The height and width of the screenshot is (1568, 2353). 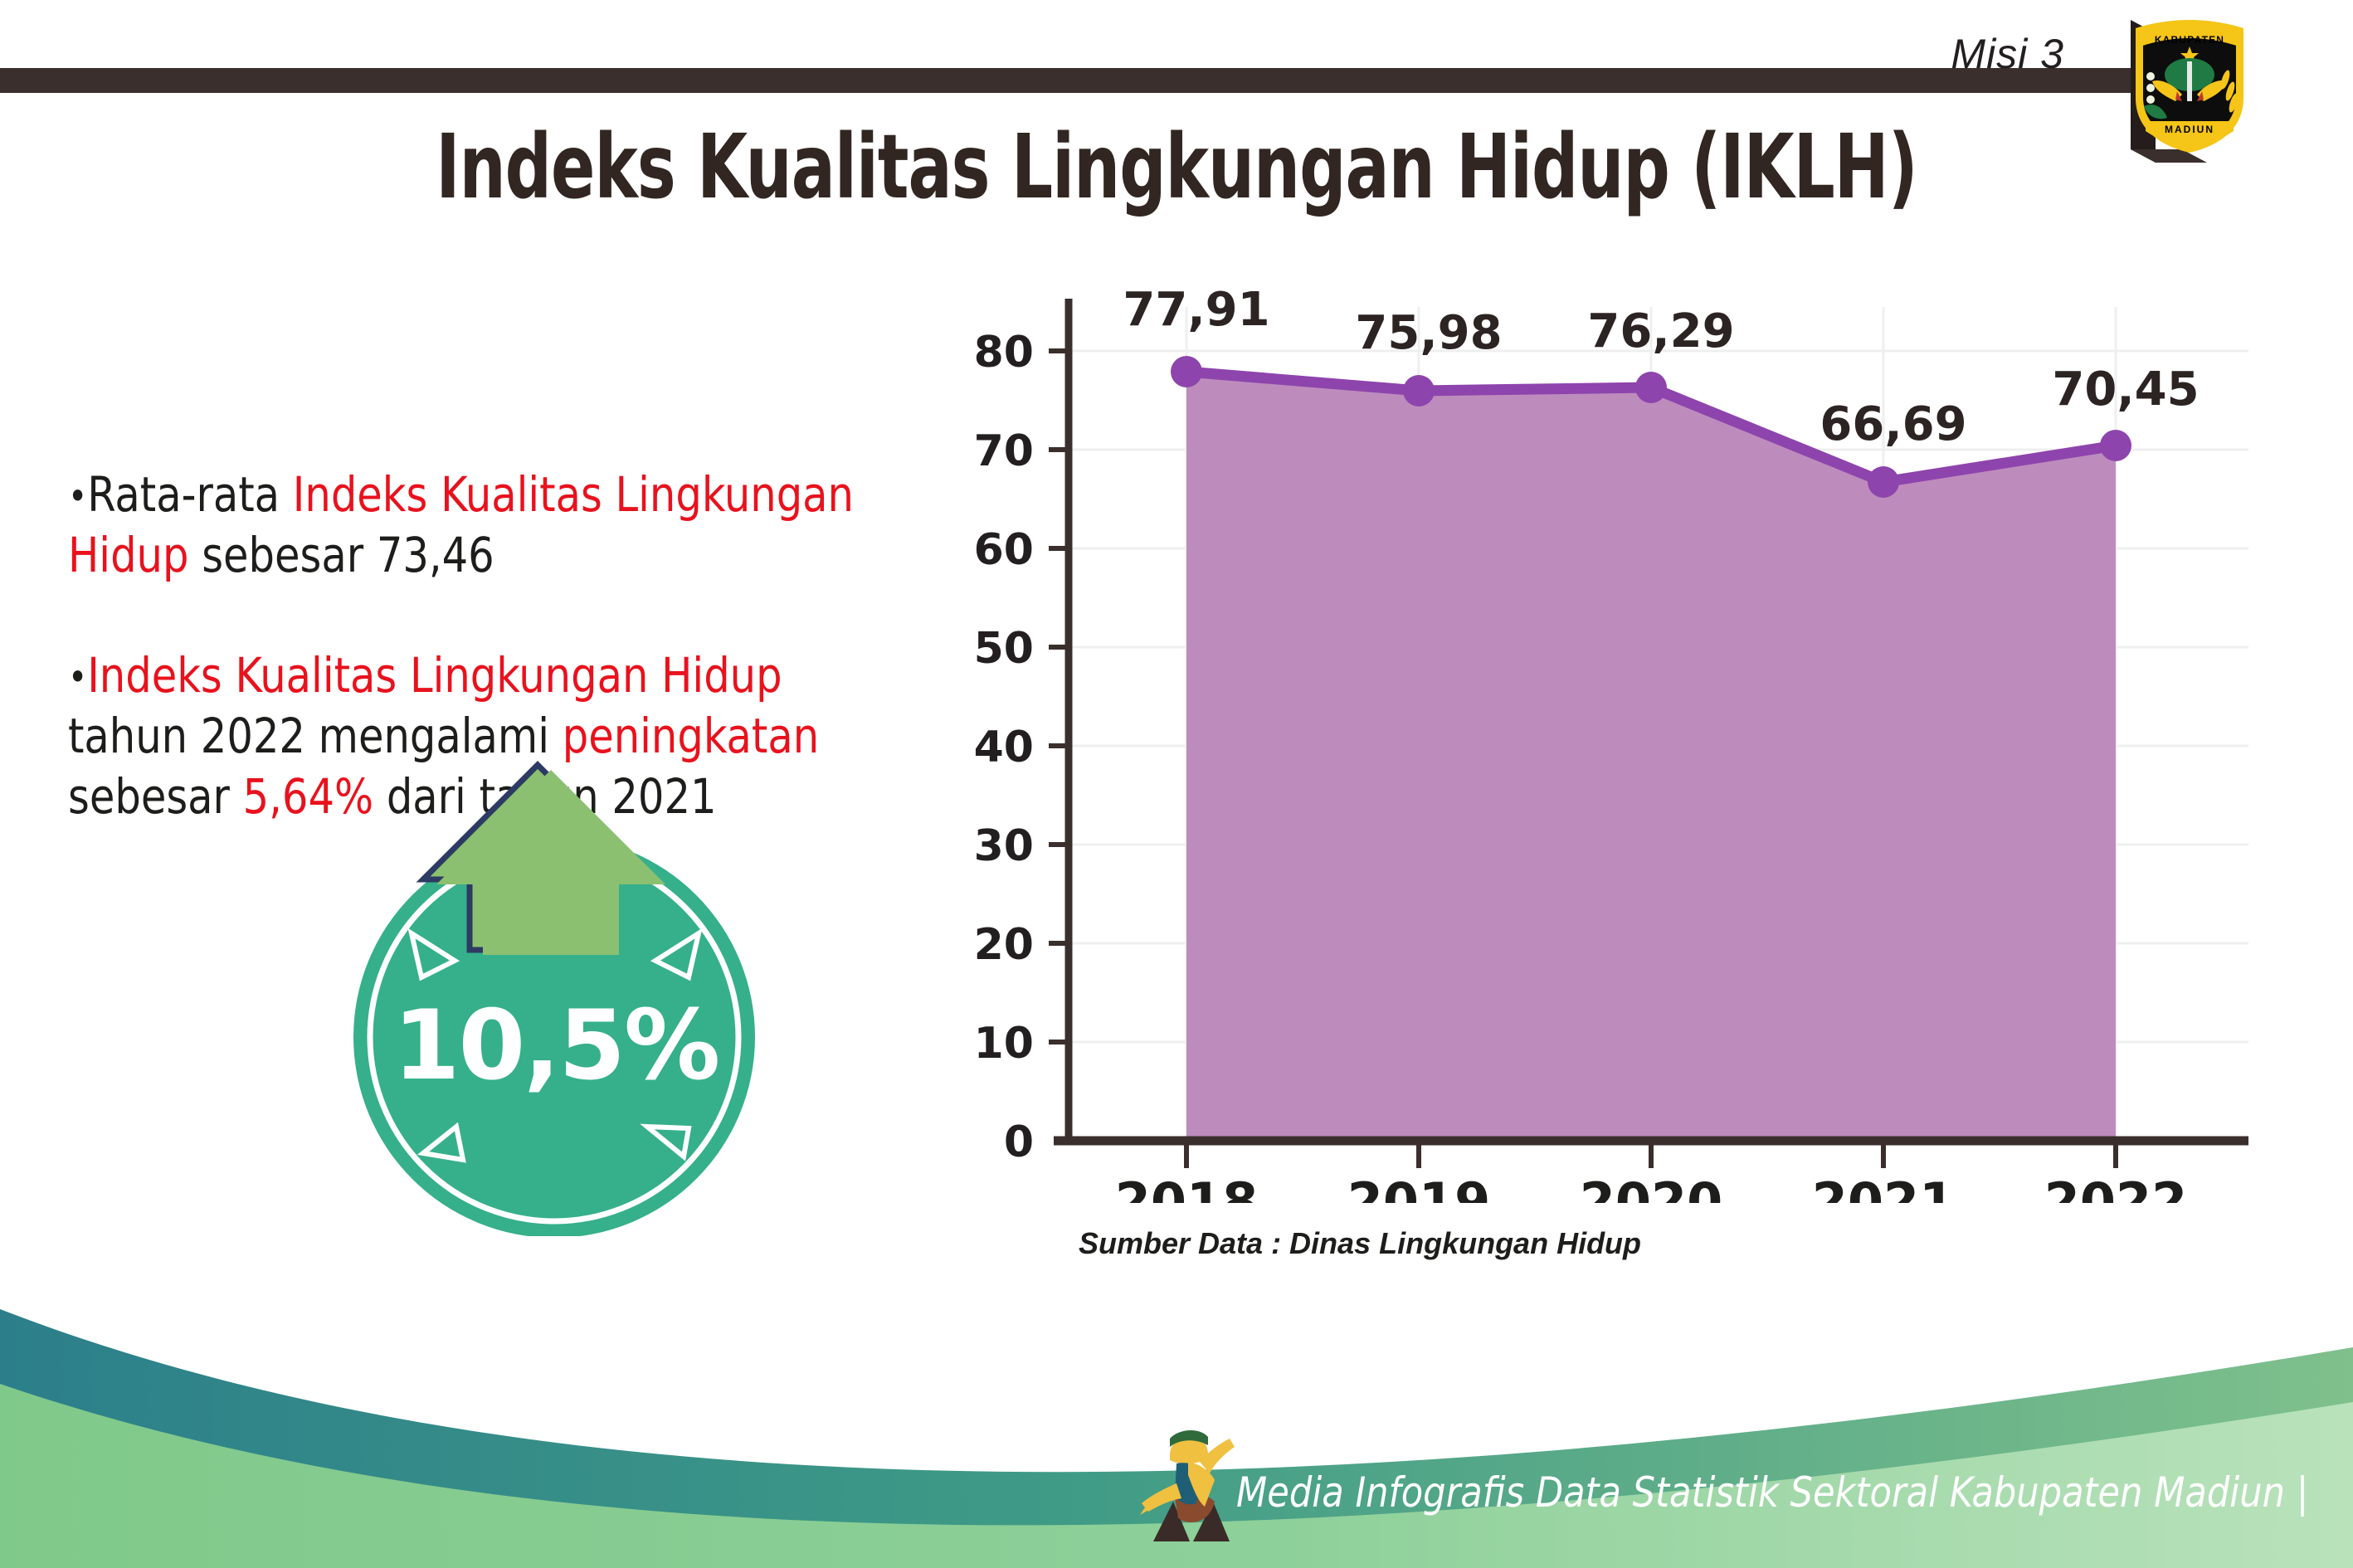 What do you see at coordinates (2125, 389) in the screenshot?
I see `data-label-2022: 70,45` at bounding box center [2125, 389].